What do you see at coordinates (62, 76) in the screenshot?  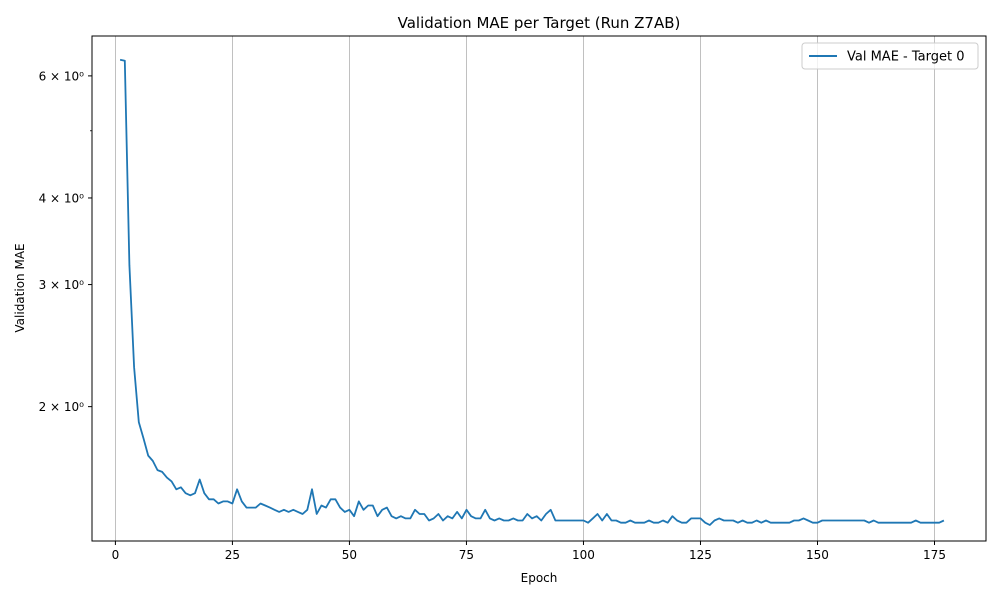 I see `y-tick-label: 6 × 10⁰` at bounding box center [62, 76].